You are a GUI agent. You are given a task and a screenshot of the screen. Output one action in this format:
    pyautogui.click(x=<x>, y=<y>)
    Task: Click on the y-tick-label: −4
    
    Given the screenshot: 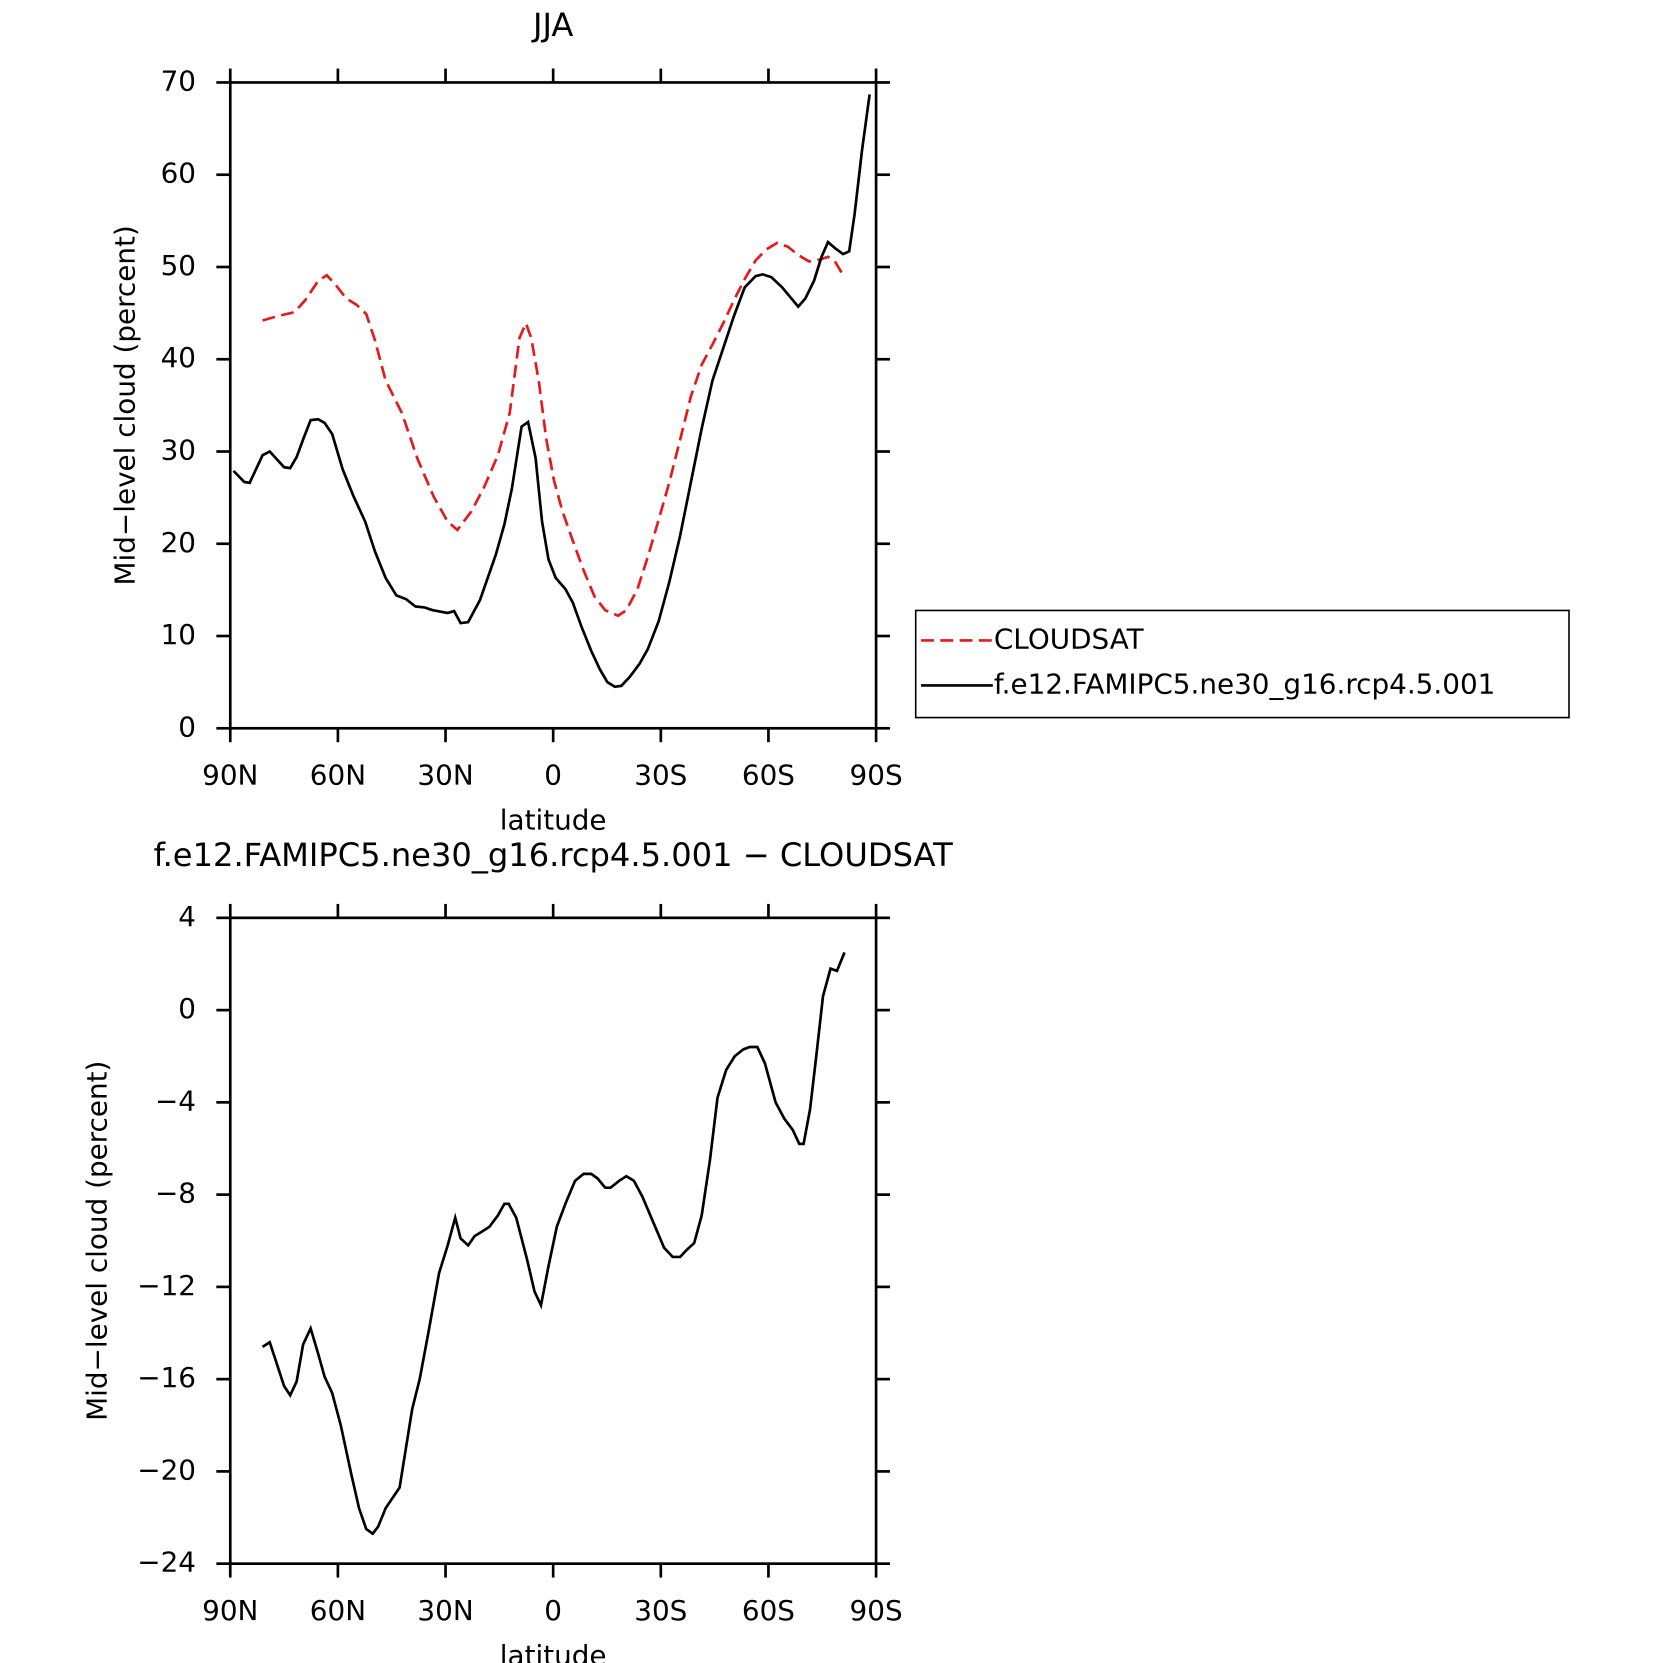 What is the action you would take?
    pyautogui.click(x=175, y=1100)
    